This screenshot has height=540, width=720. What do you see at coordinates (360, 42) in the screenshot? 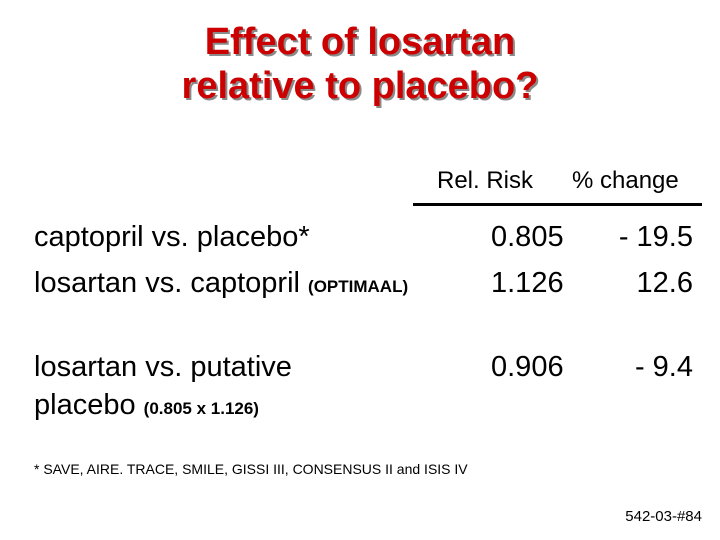
I see `slide-title-line-1: Effect of losartan` at bounding box center [360, 42].